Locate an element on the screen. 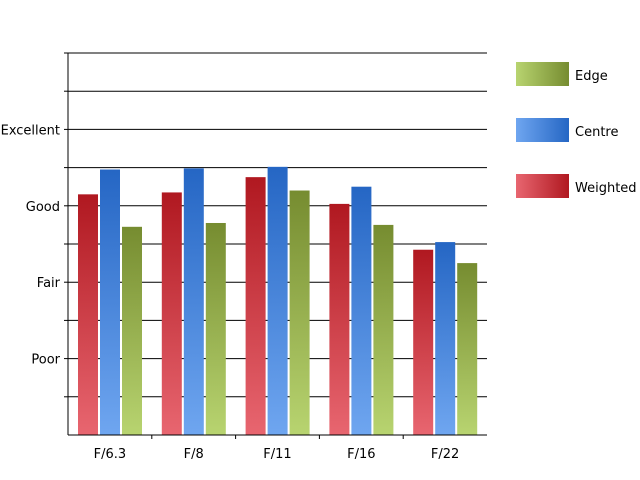 This screenshot has height=480, width=640. legend-swatch-weighted is located at coordinates (542, 186).